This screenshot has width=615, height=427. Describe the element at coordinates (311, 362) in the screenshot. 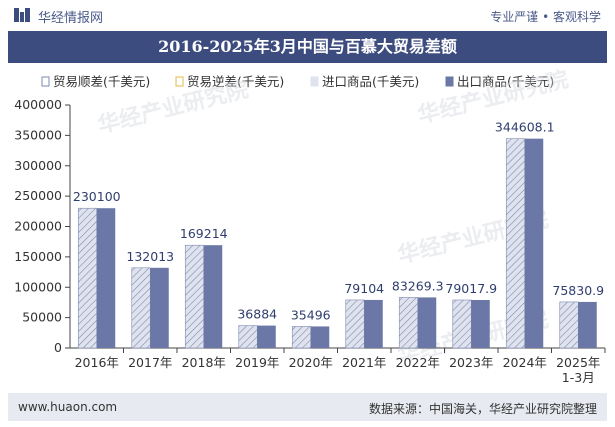

I see `x-tick-label-5: 2020年` at that location.